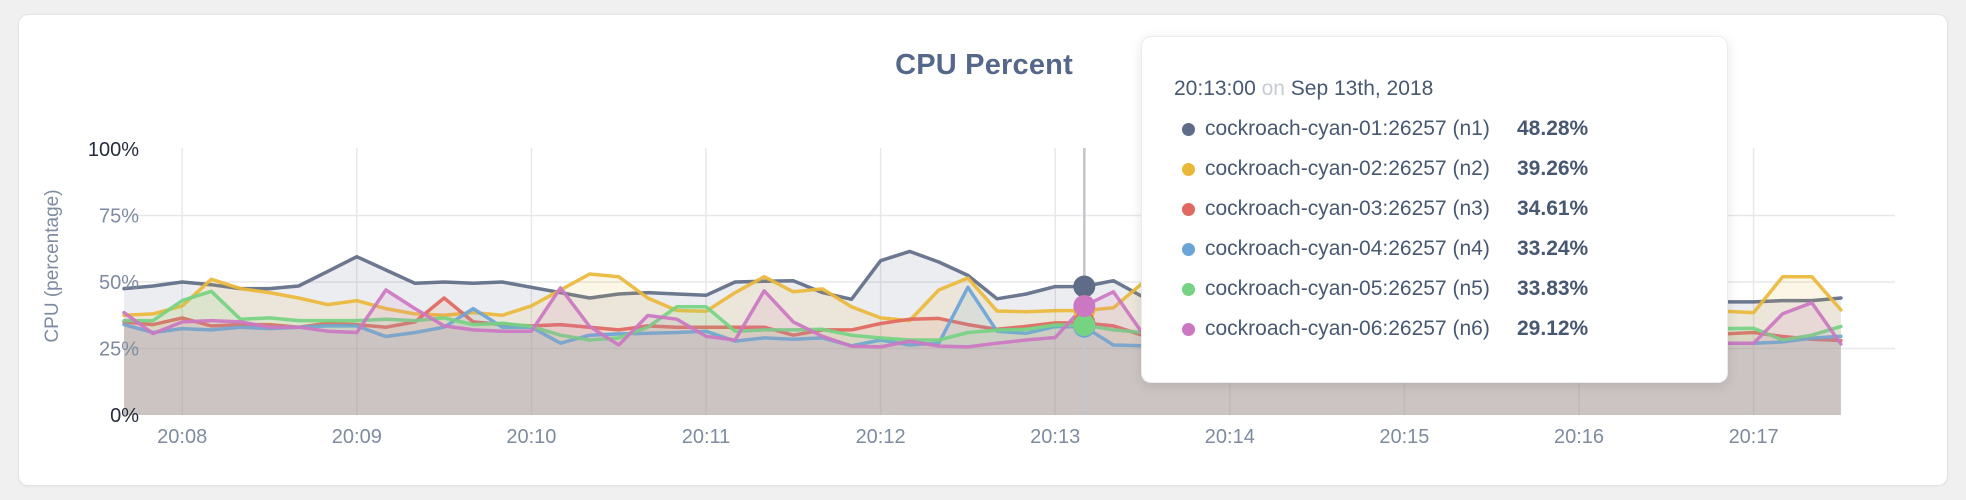 This screenshot has width=1966, height=500. What do you see at coordinates (1347, 328) in the screenshot?
I see `tooltip-series-name: cockroach-cyan-06:26257 (n6)` at bounding box center [1347, 328].